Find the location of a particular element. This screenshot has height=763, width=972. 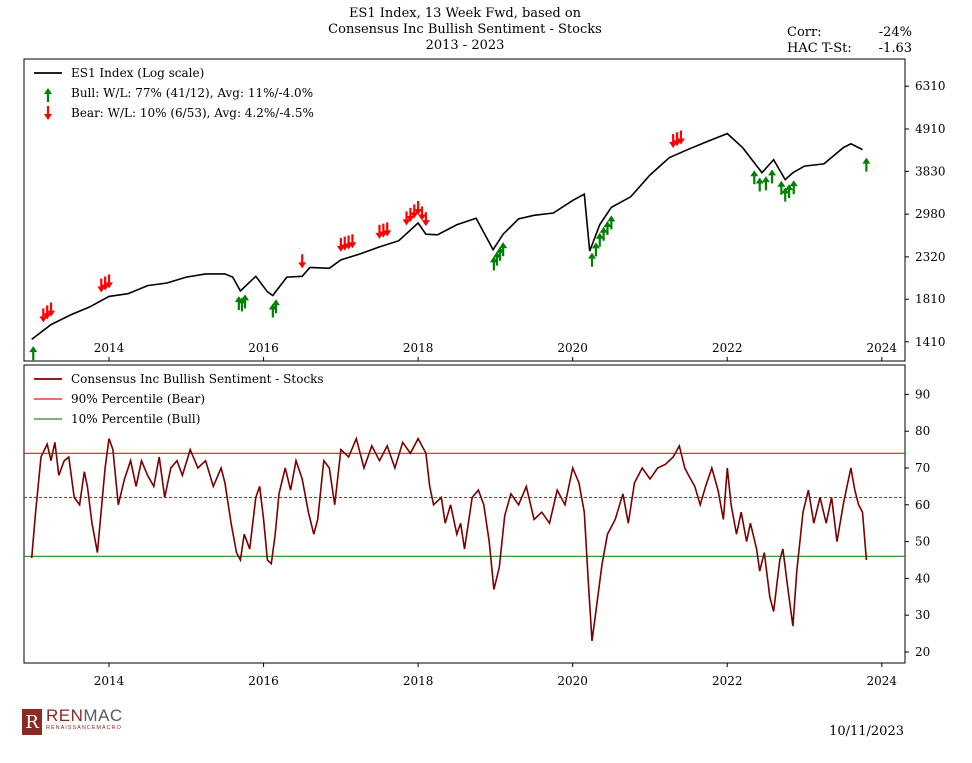

title-line-2: Consensus Inc Bullish Sentiment - Stocks is located at coordinates (465, 29).